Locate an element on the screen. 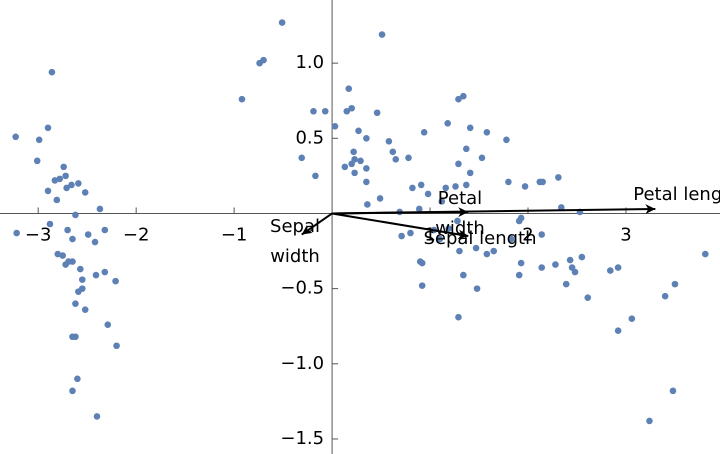 Image resolution: width=720 pixels, height=454 pixels. y-tick-label: −1.5 is located at coordinates (302, 438).